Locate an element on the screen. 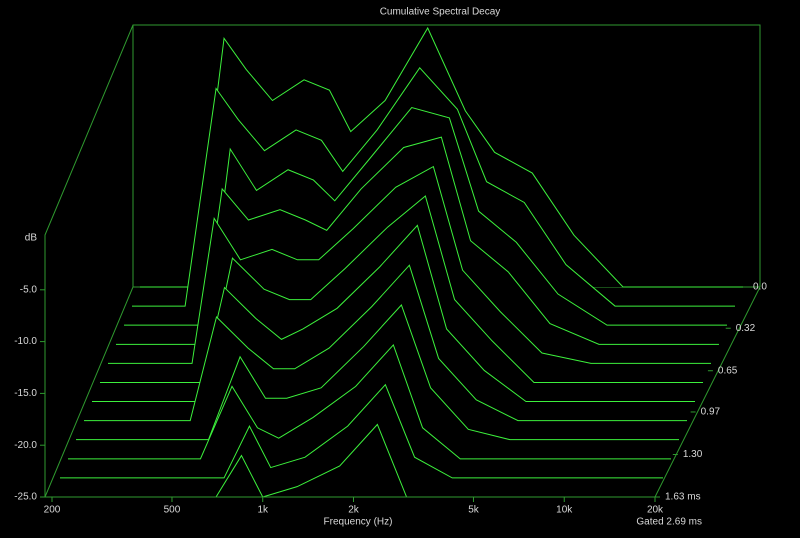  decay-slice is located at coordinates (361, 431).